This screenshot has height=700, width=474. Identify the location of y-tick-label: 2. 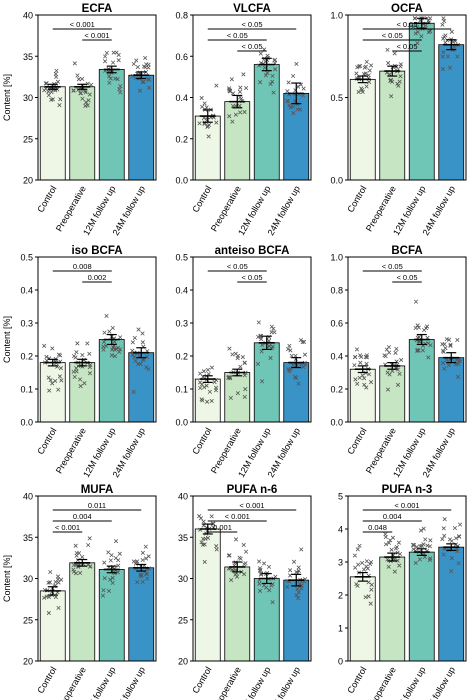
(340, 596).